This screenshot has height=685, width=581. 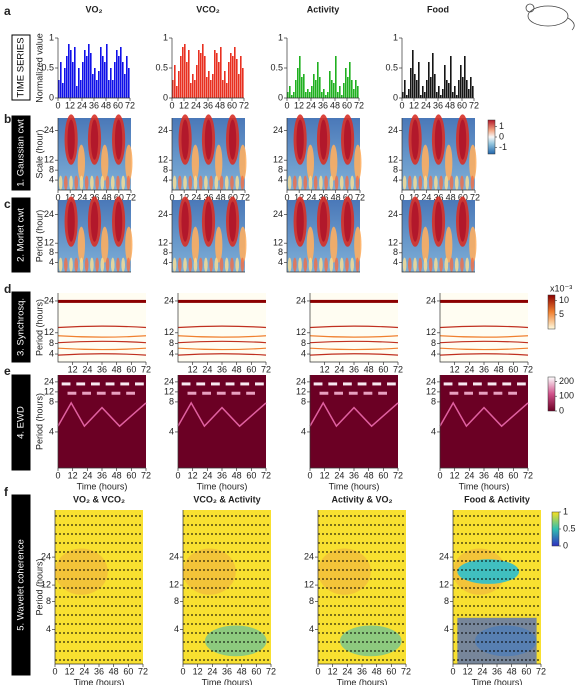 I want to click on colorbar-tick-label: 1, so click(x=501, y=126).